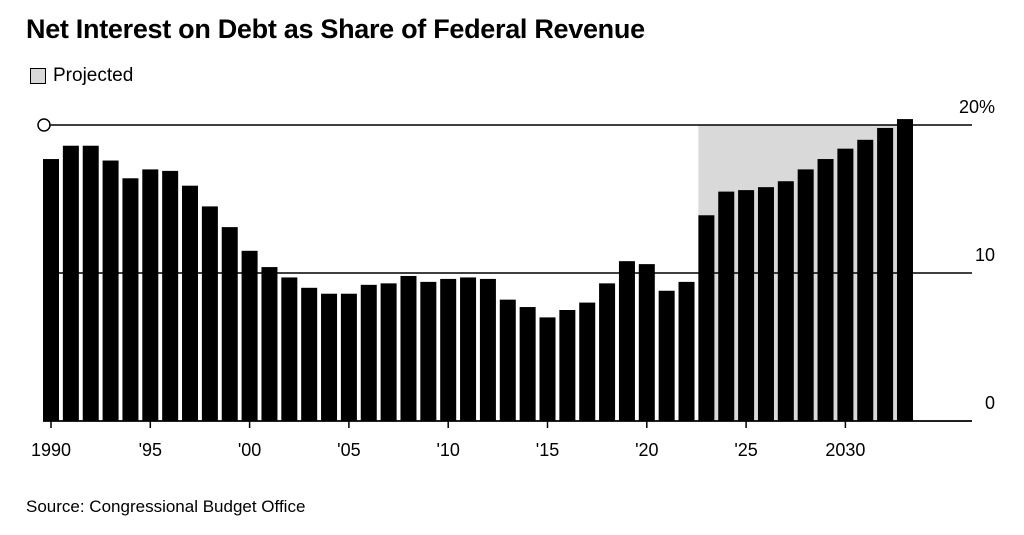 This screenshot has width=1024, height=535. I want to click on source-note: Source: Congressional Budget Office, so click(166, 506).